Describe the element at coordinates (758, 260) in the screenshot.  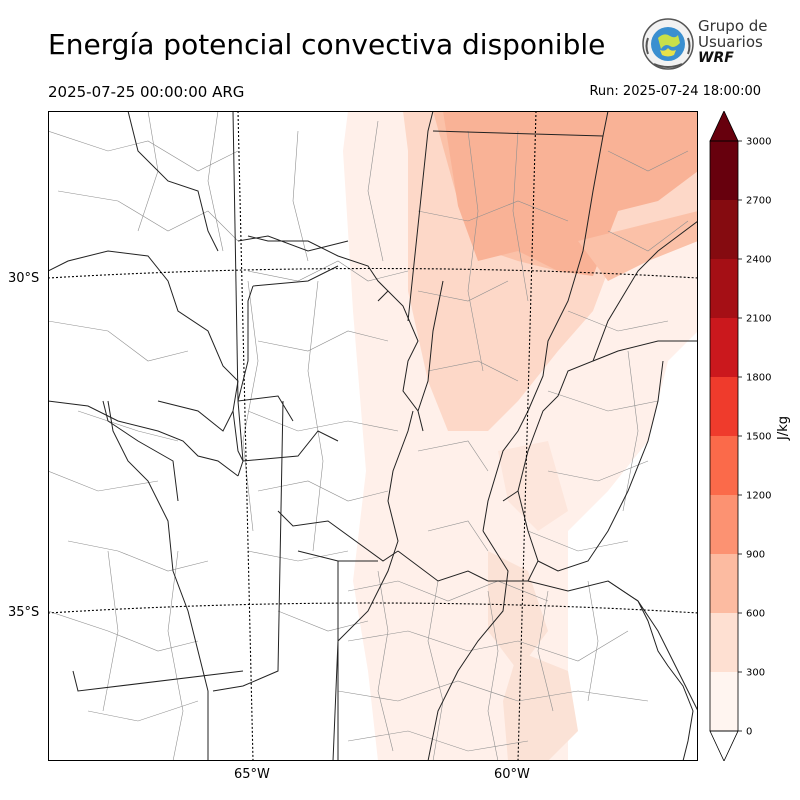
I see `colorbar-tick-label: 2400` at that location.